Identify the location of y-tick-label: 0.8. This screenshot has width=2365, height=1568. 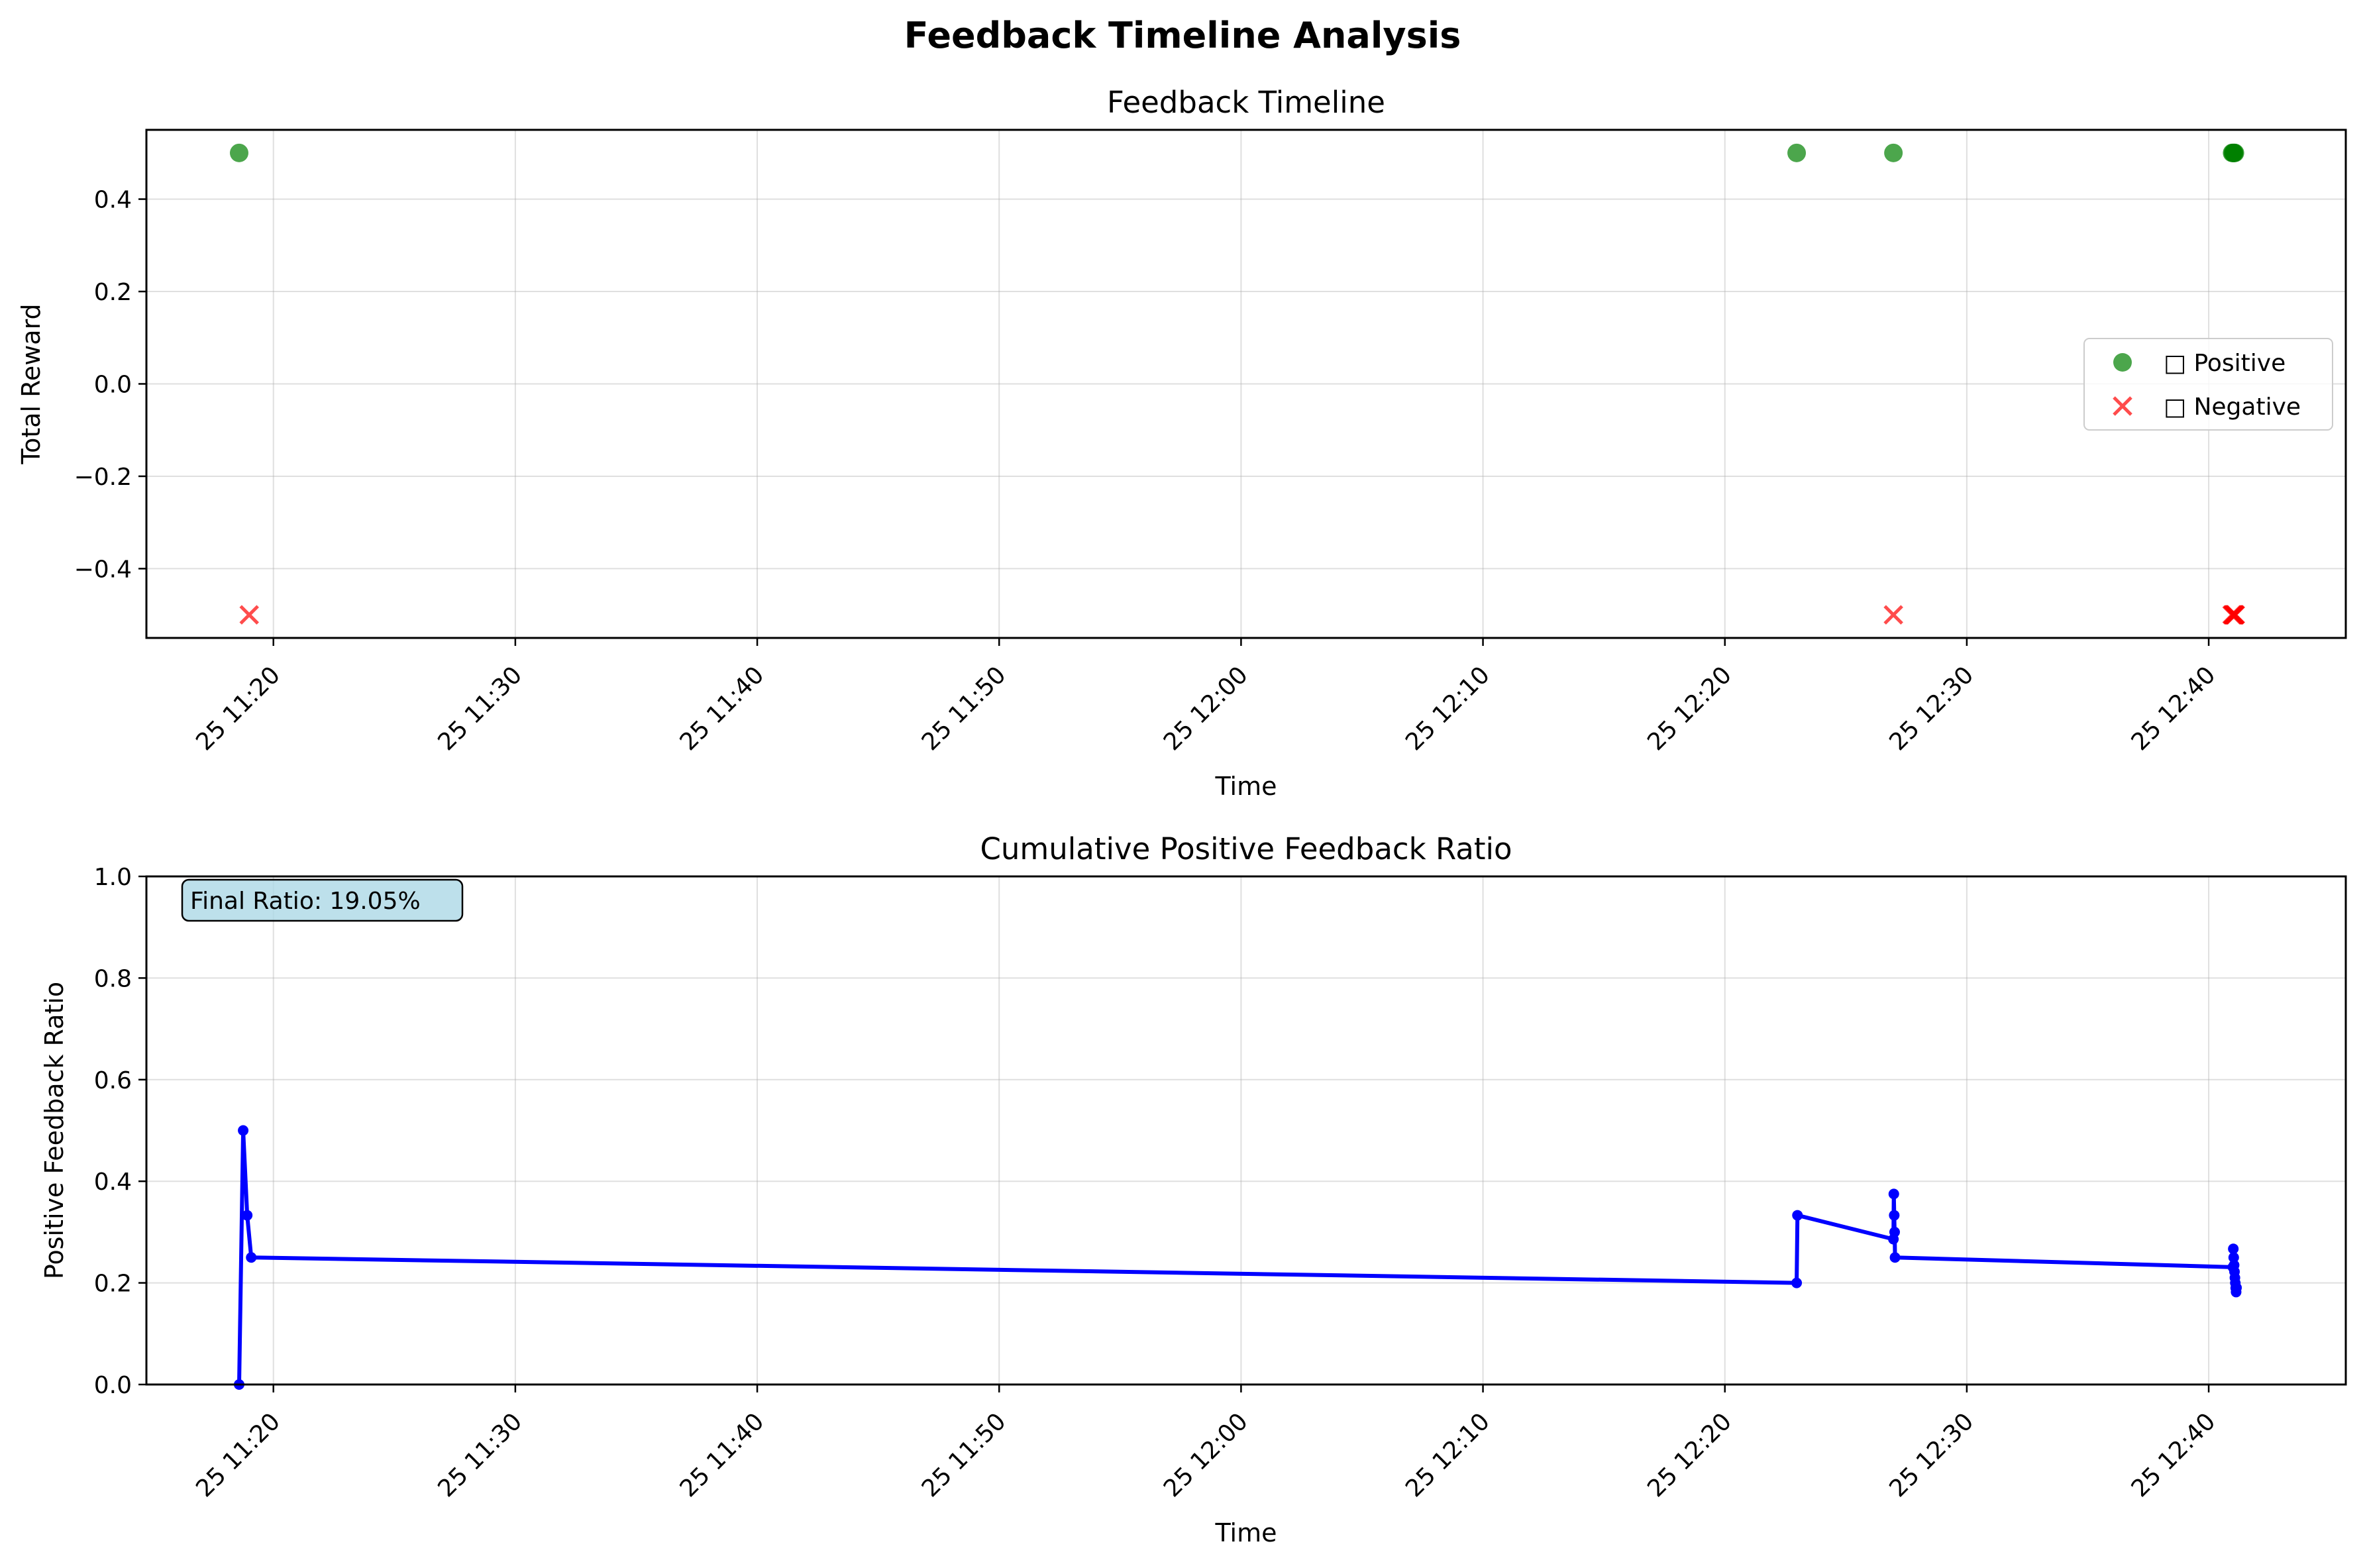
(113, 978).